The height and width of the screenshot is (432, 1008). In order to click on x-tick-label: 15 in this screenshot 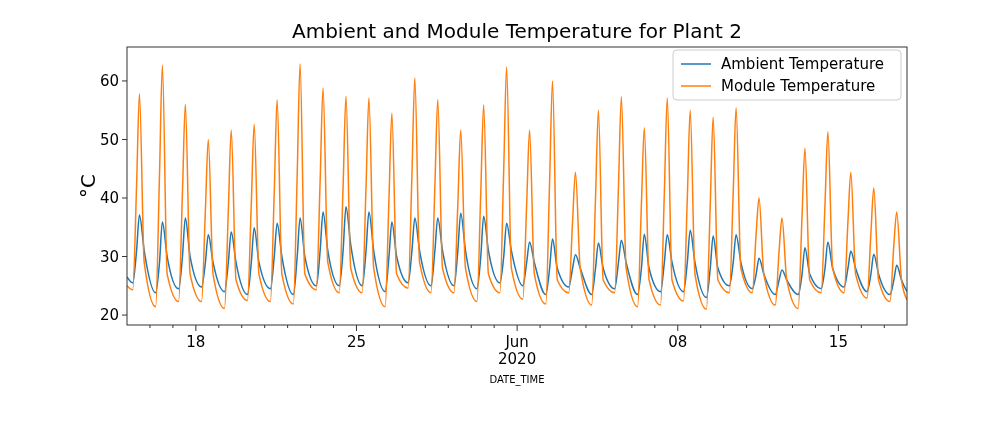, I will do `click(838, 342)`.